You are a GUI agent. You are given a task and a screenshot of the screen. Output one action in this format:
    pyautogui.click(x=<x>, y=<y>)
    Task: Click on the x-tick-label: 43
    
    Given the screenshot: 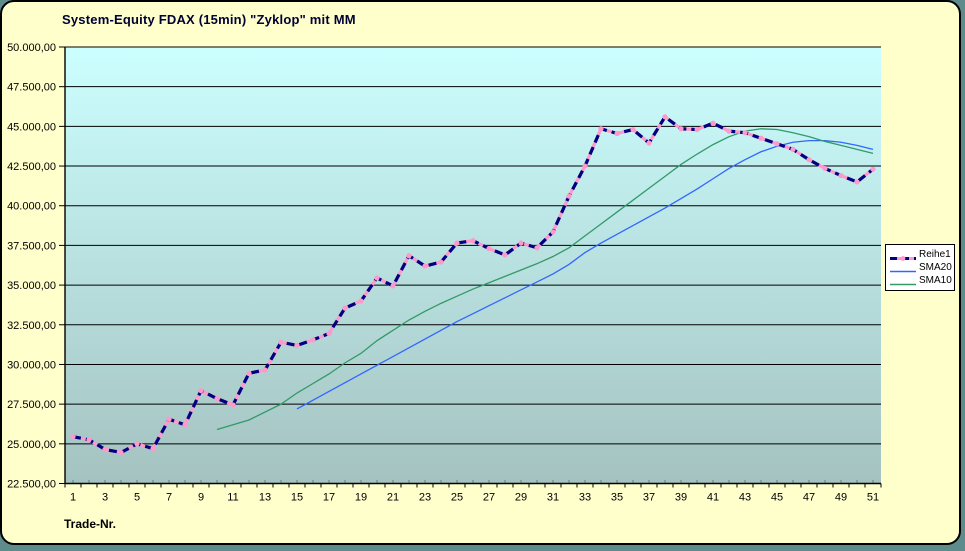 What is the action you would take?
    pyautogui.click(x=745, y=498)
    